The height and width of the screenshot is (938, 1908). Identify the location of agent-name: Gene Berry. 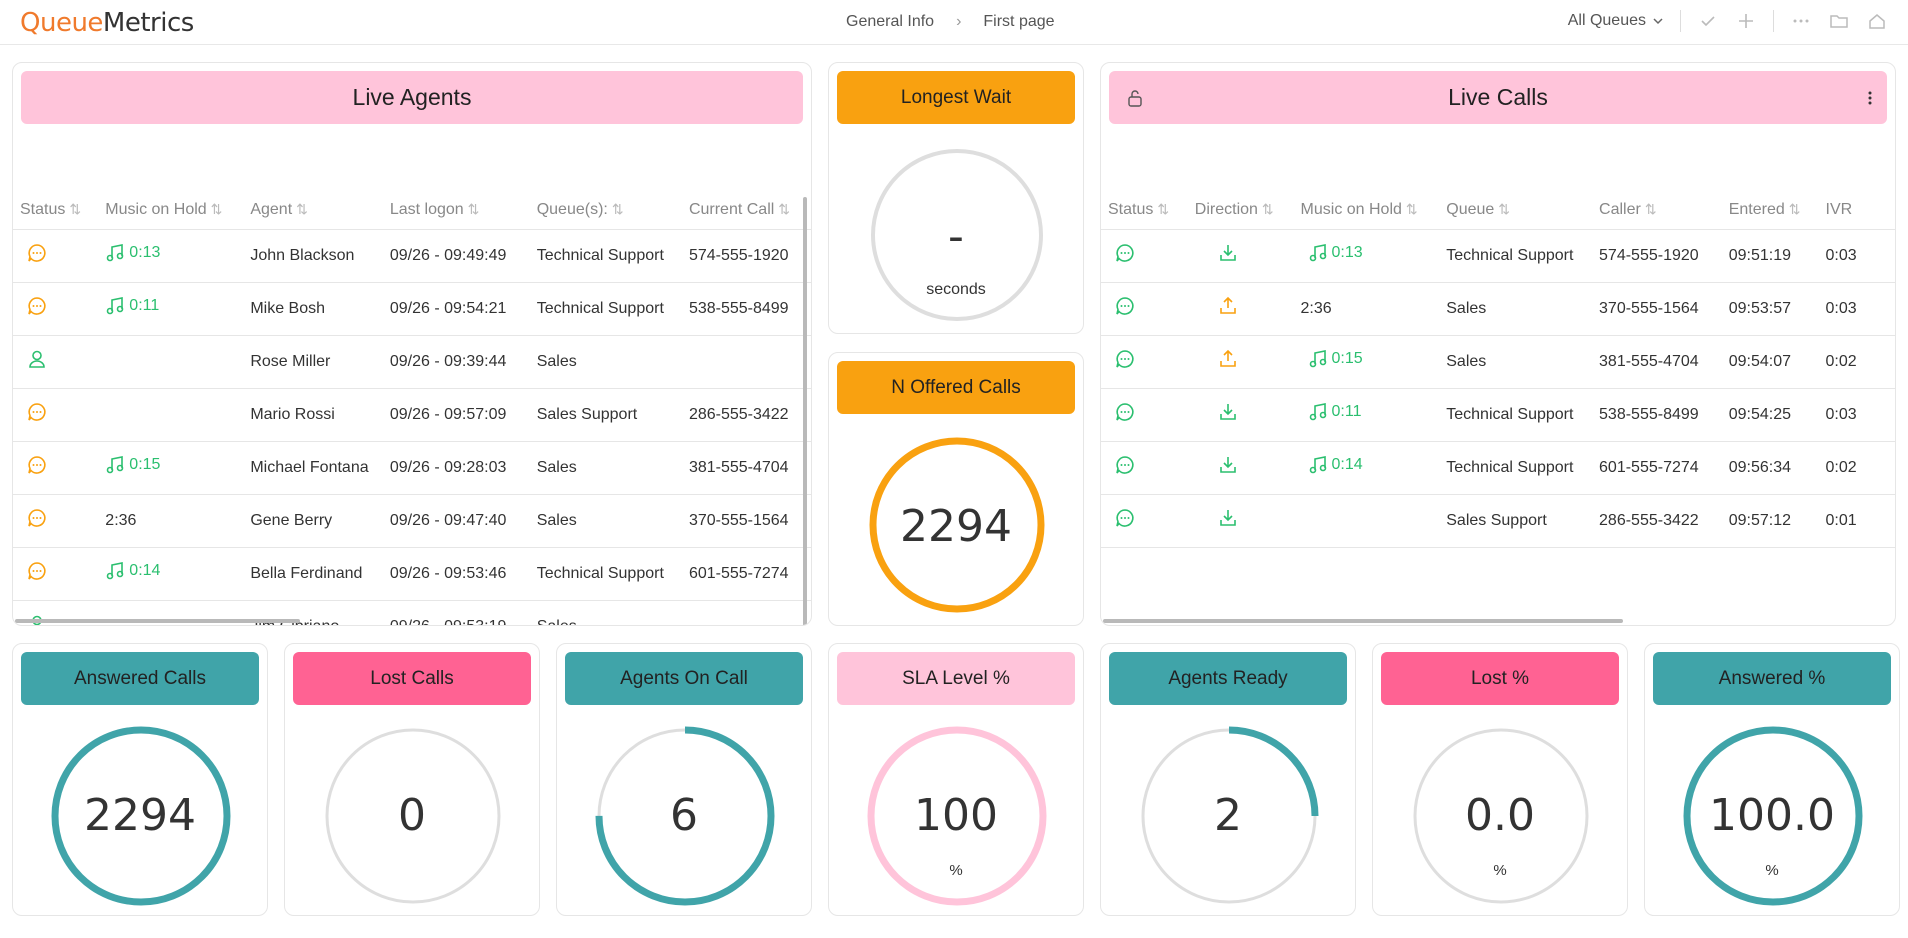
(313, 521).